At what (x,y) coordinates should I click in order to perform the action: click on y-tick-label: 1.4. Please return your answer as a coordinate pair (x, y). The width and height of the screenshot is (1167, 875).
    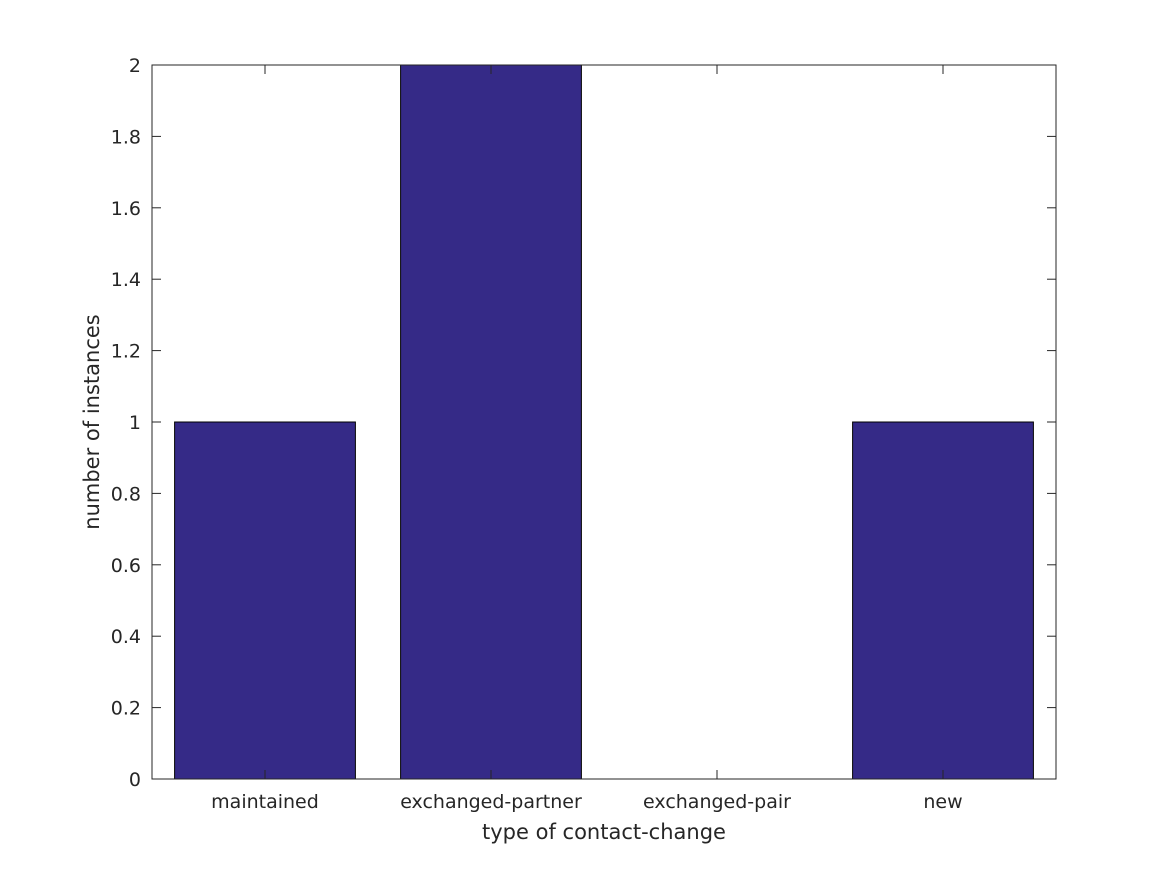
    Looking at the image, I should click on (126, 280).